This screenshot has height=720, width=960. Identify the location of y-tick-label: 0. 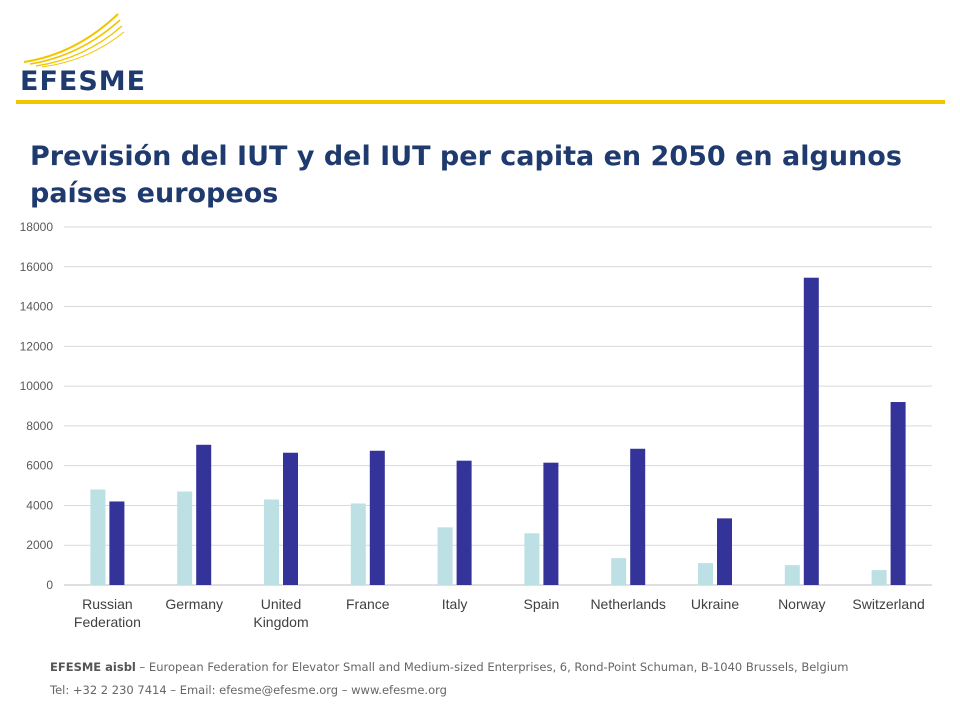
(49, 585).